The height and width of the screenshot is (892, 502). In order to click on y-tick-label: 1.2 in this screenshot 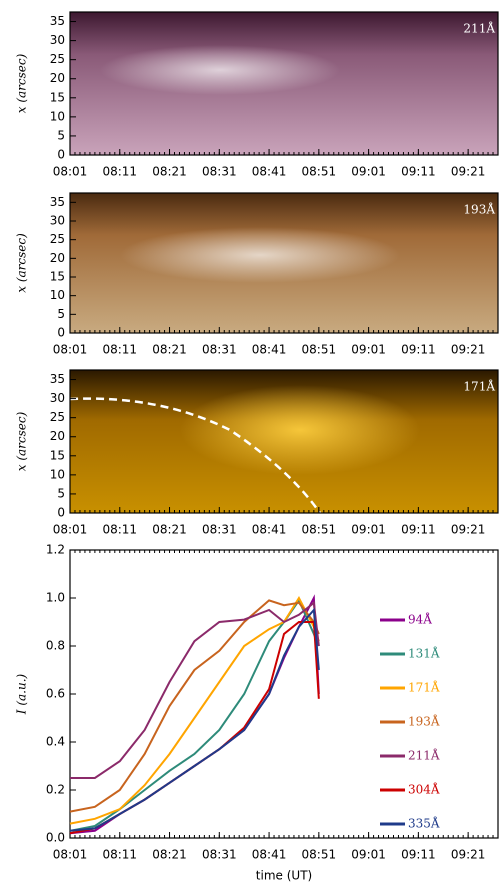, I will do `click(55, 550)`.